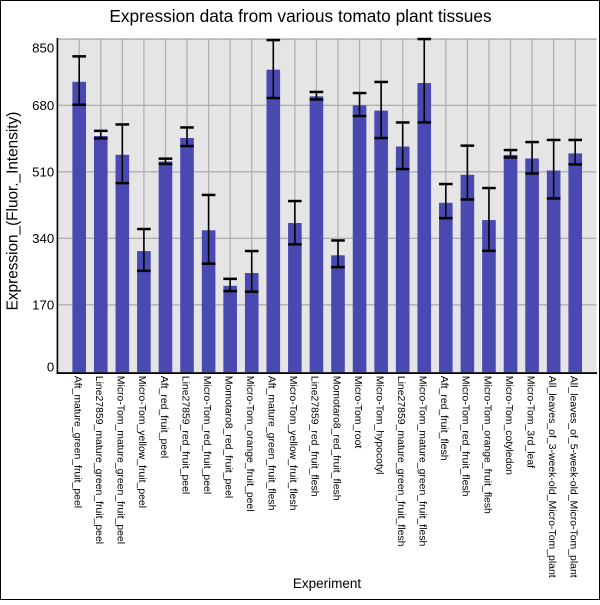 The height and width of the screenshot is (605, 600). Describe the element at coordinates (12, 211) in the screenshot. I see `svg-text: Expression_(Fluor._Intensity)` at that location.